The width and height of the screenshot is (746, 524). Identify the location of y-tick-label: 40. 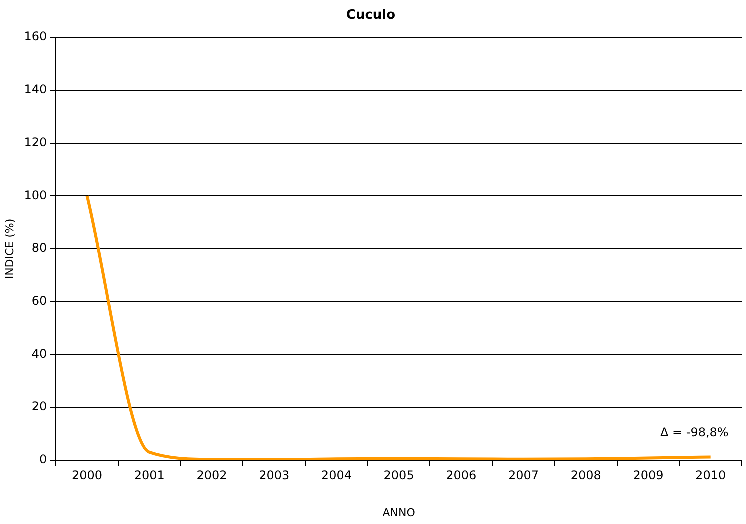
(40, 353).